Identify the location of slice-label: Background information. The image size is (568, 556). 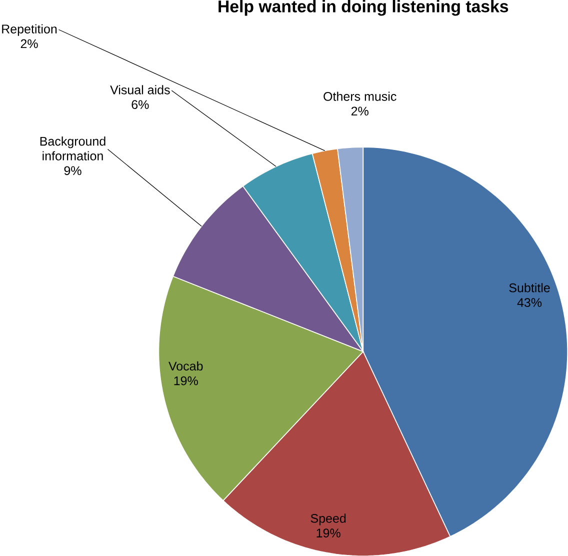
(73, 148).